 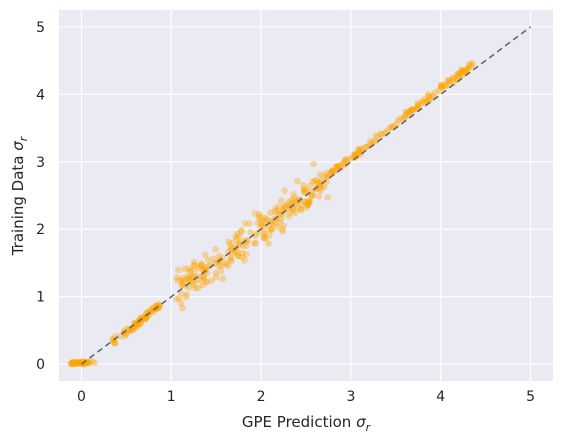 What do you see at coordinates (19, 195) in the screenshot?
I see `y-axis-label: Training Data σr` at bounding box center [19, 195].